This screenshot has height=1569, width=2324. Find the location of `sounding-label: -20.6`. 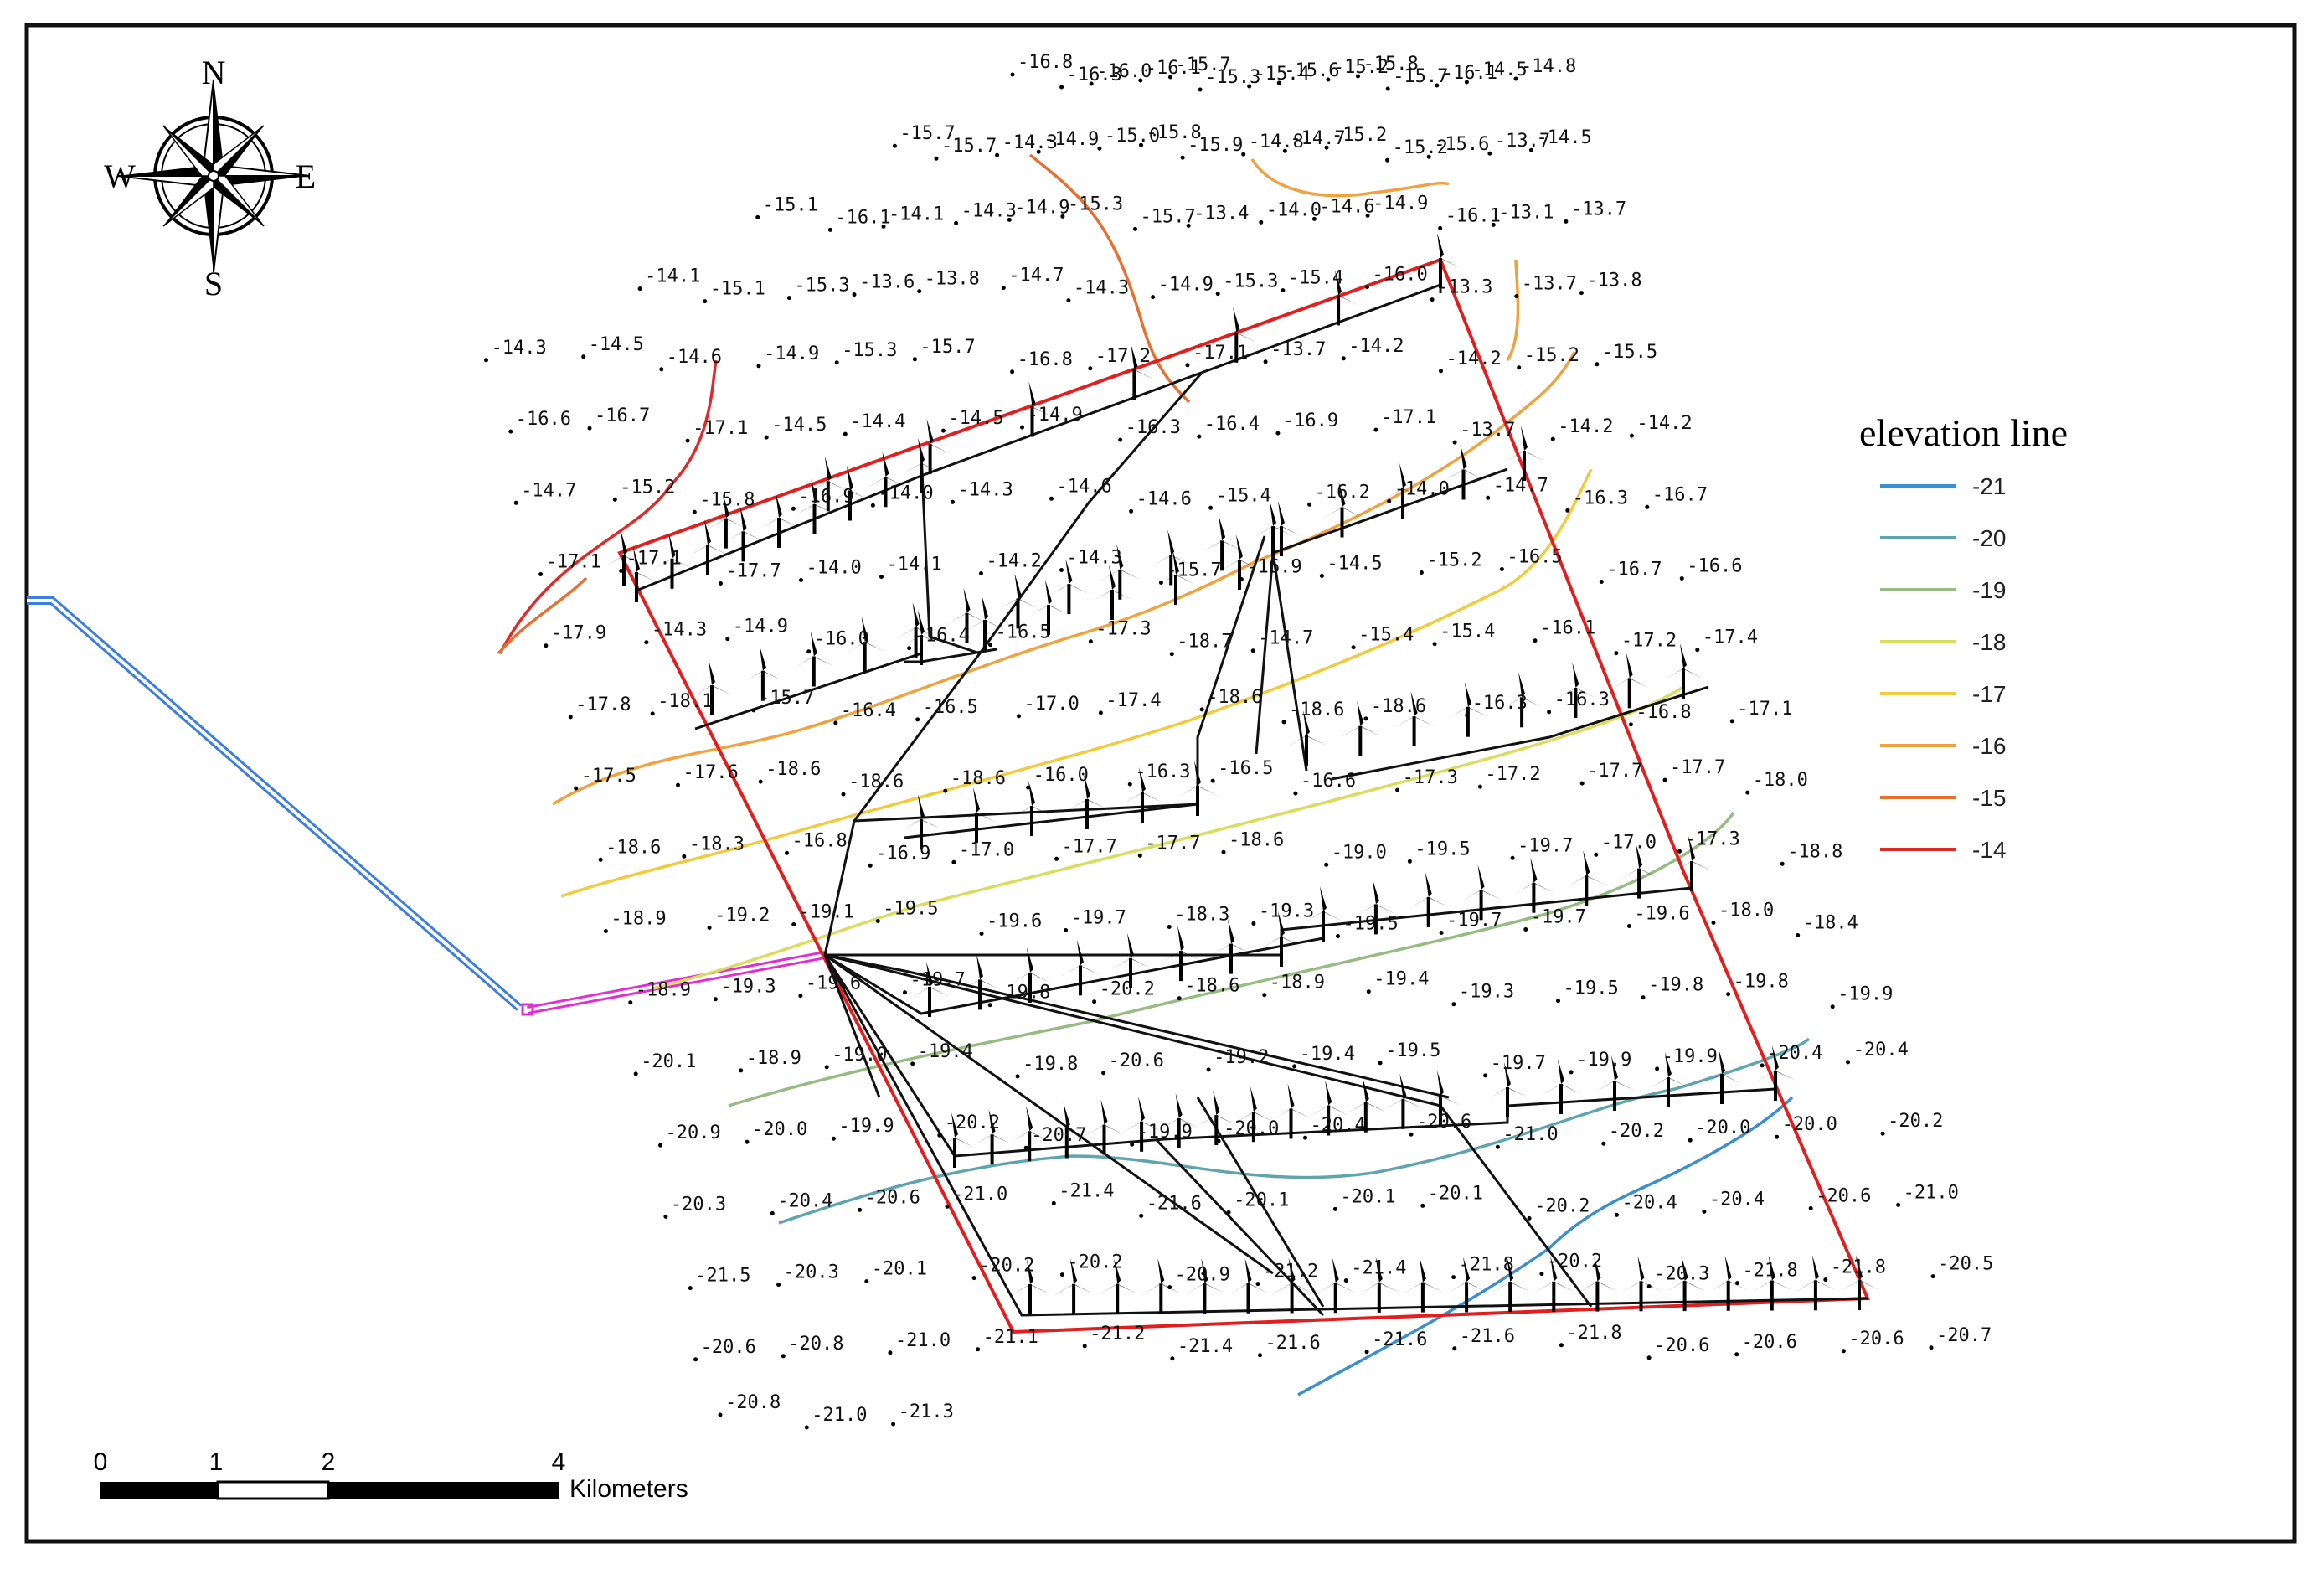

sounding-label: -20.6 is located at coordinates (1681, 1345).